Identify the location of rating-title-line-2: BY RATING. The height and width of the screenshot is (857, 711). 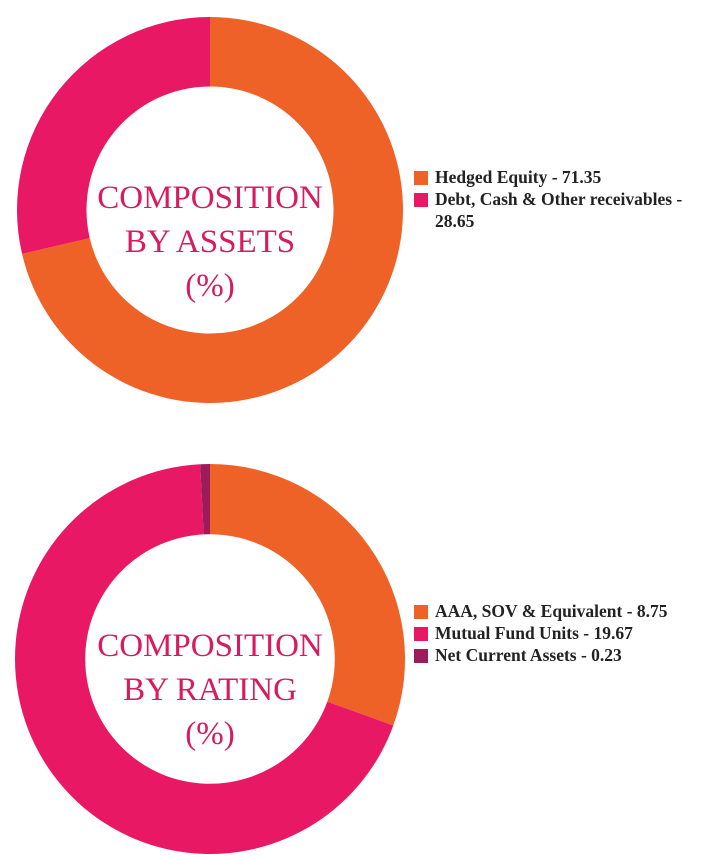
(210, 690).